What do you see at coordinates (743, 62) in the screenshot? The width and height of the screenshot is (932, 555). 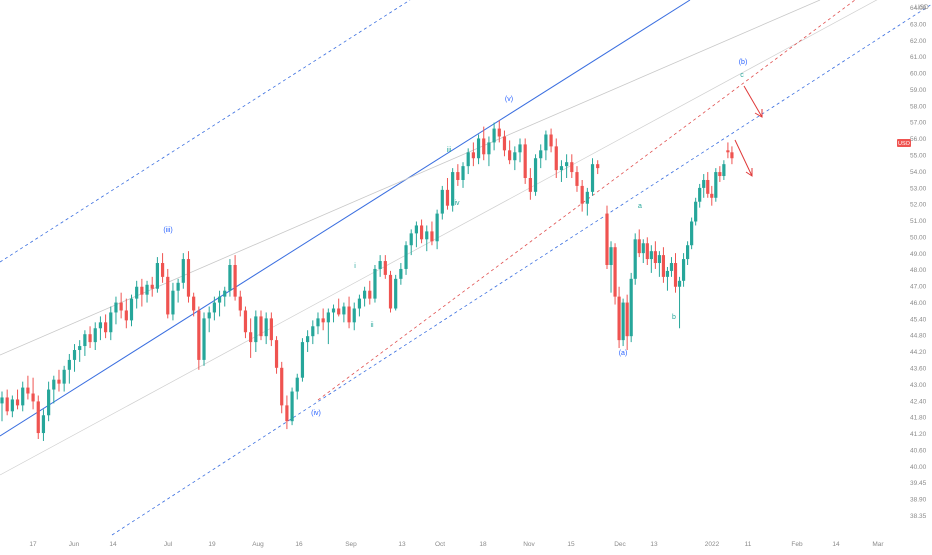 I see `wave-label-b: (b)` at bounding box center [743, 62].